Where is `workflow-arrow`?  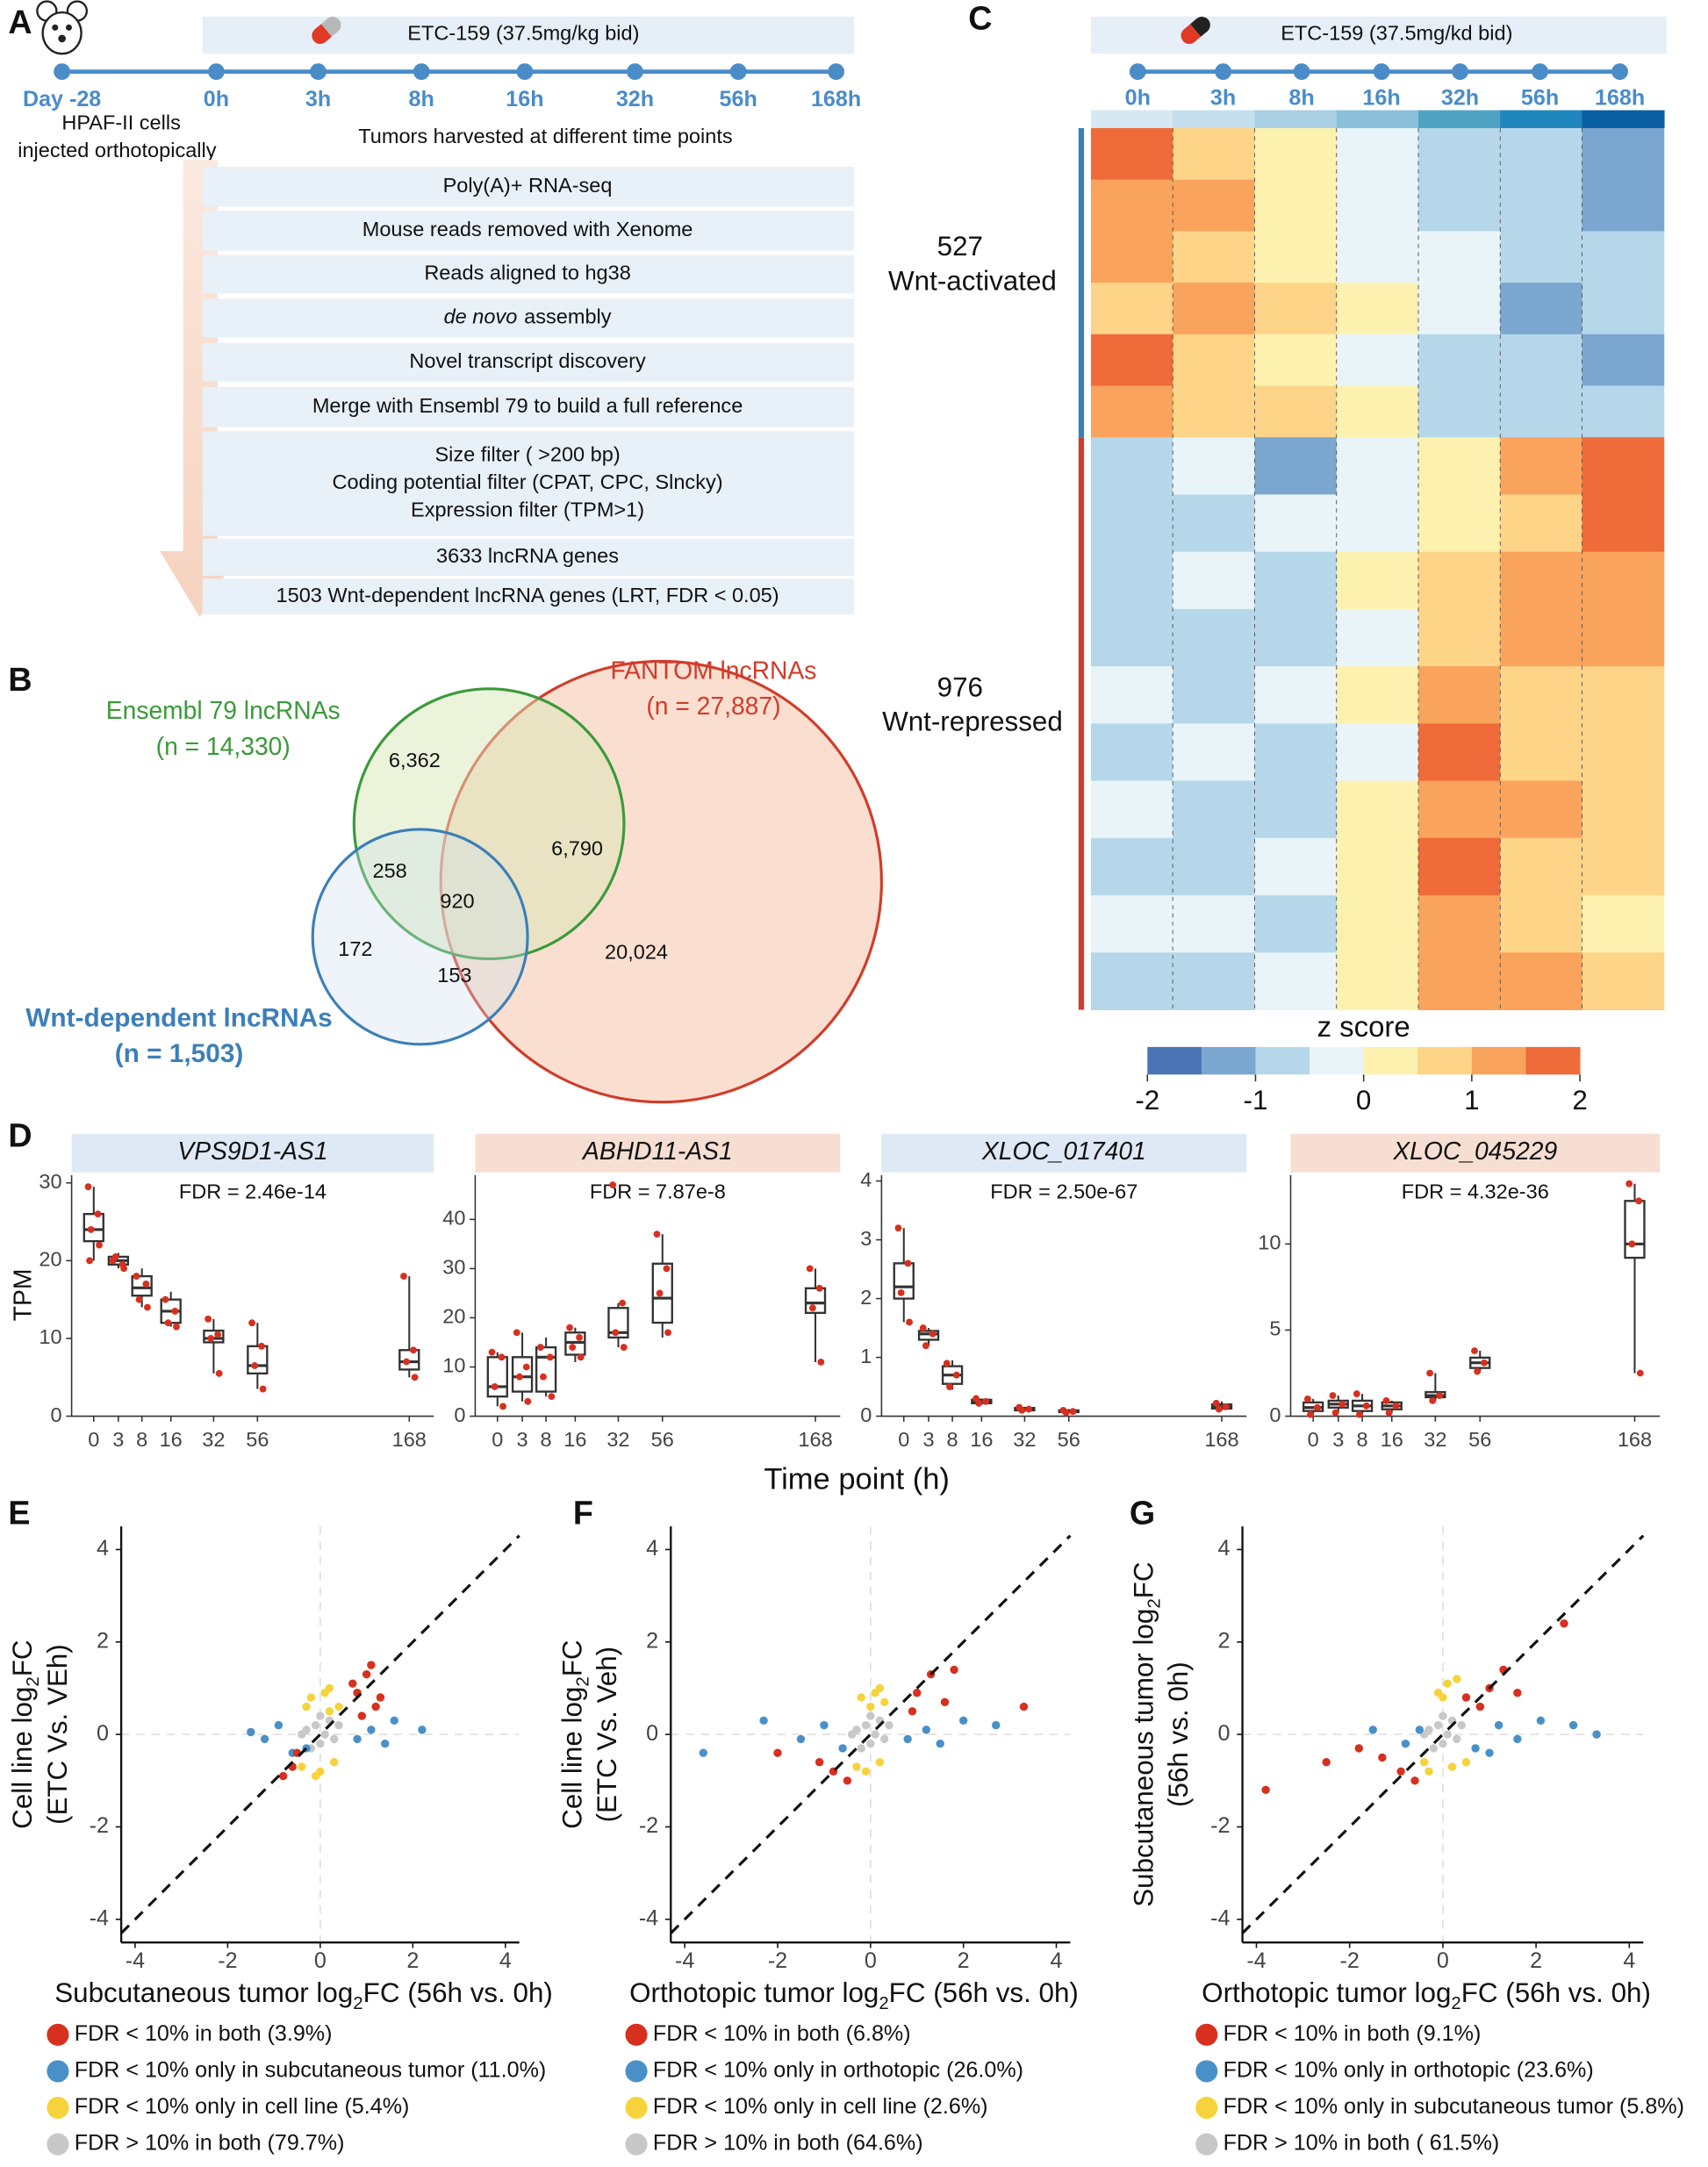 workflow-arrow is located at coordinates (200, 389).